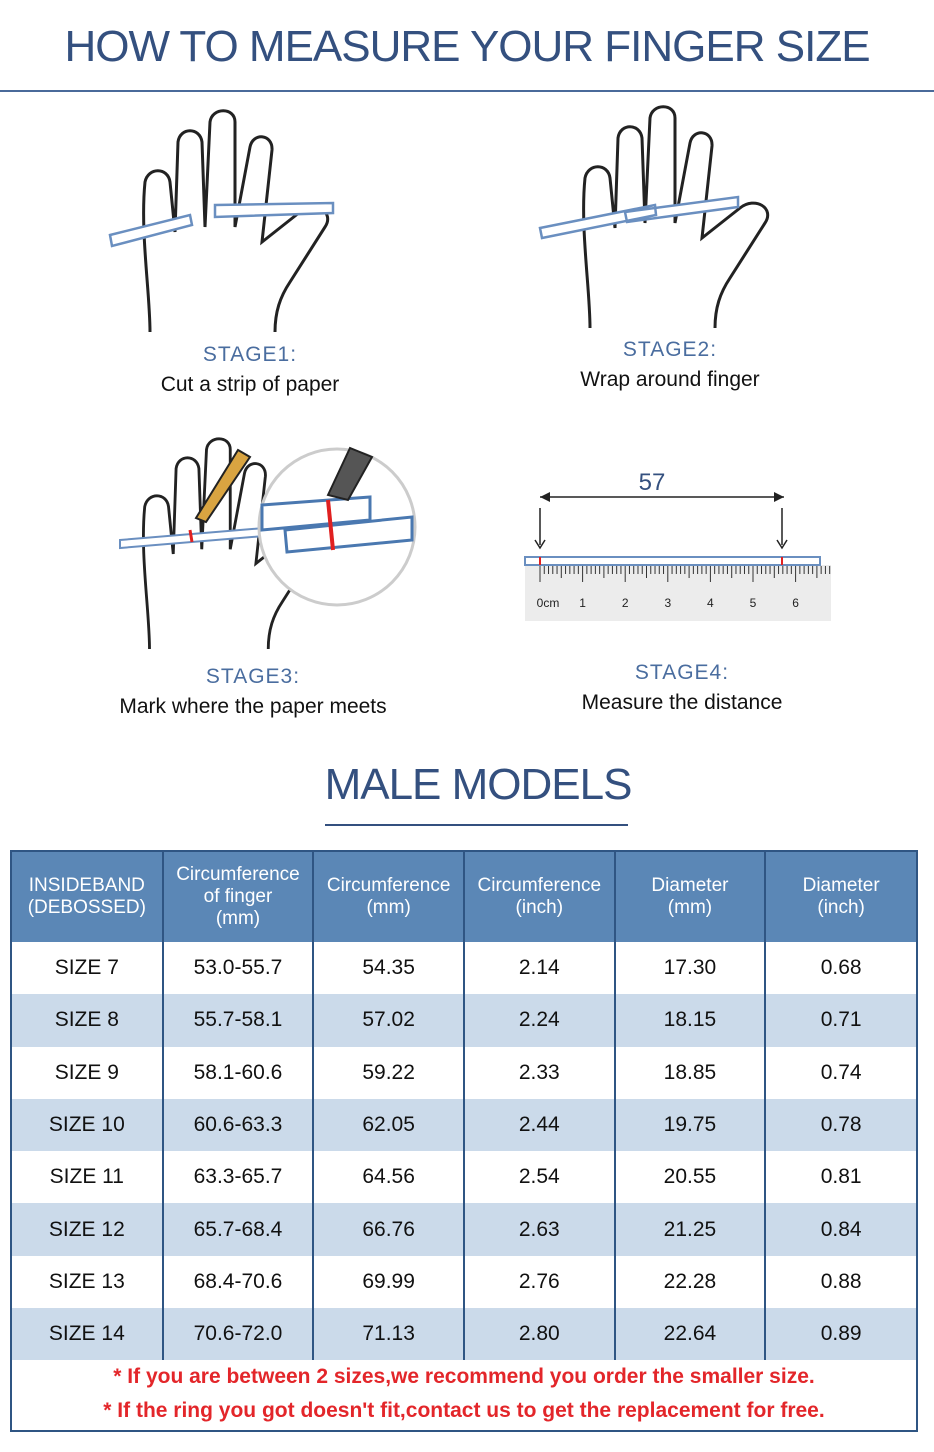 The width and height of the screenshot is (934, 1452). I want to click on table-cell: SIZE 12, so click(88, 1229).